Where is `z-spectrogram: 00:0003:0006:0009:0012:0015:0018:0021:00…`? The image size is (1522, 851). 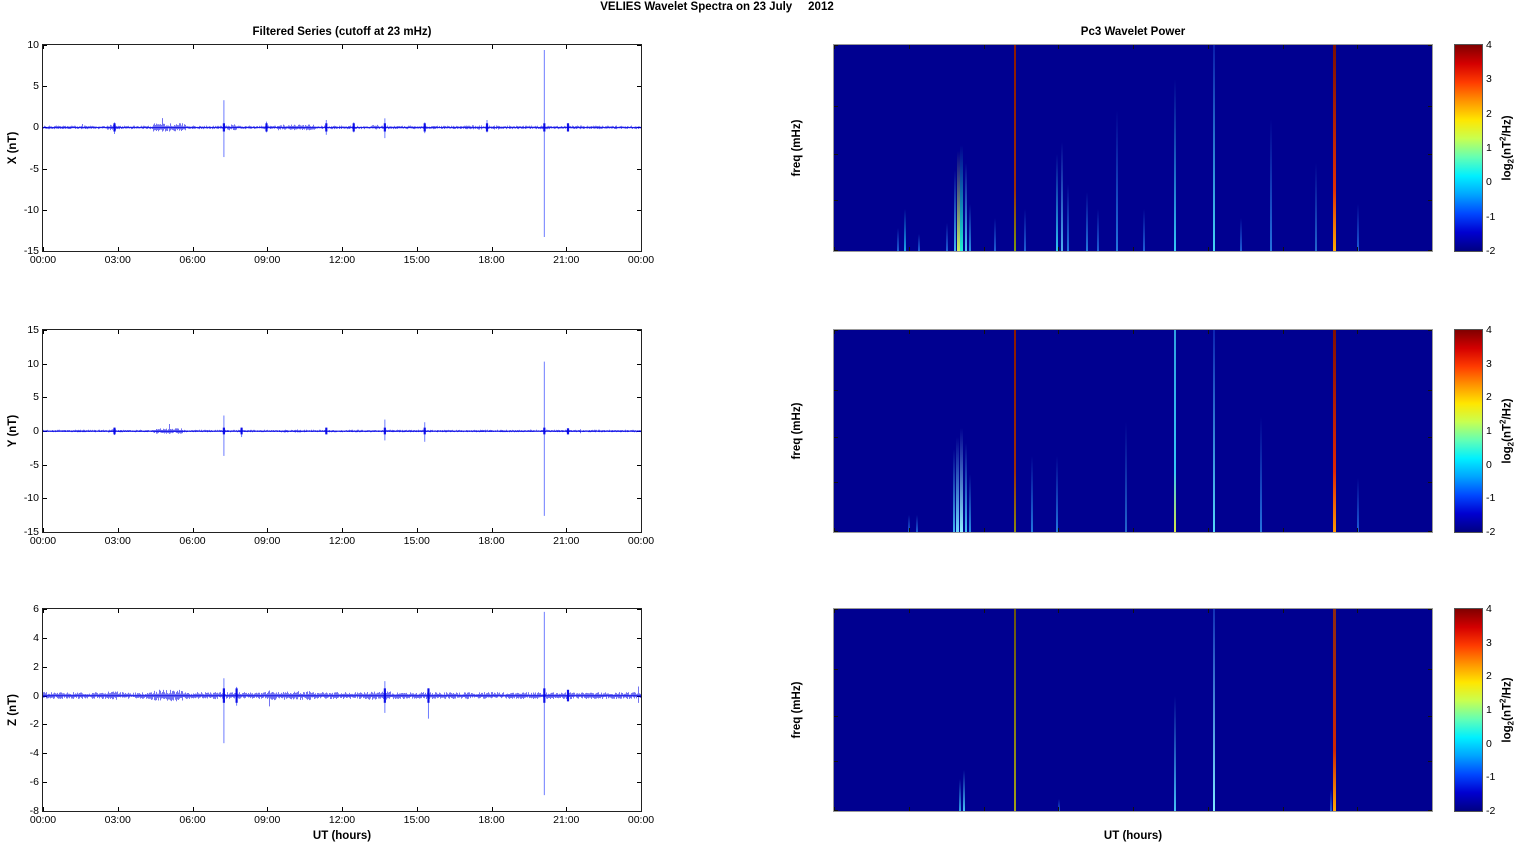 z-spectrogram: 00:0003:0006:0009:0012:0015:0018:0021:00… is located at coordinates (1133, 710).